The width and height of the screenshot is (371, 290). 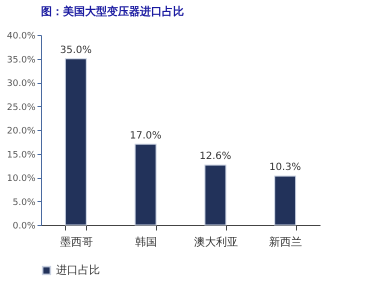 What do you see at coordinates (21, 155) in the screenshot?
I see `y-tick-label: 15.0%` at bounding box center [21, 155].